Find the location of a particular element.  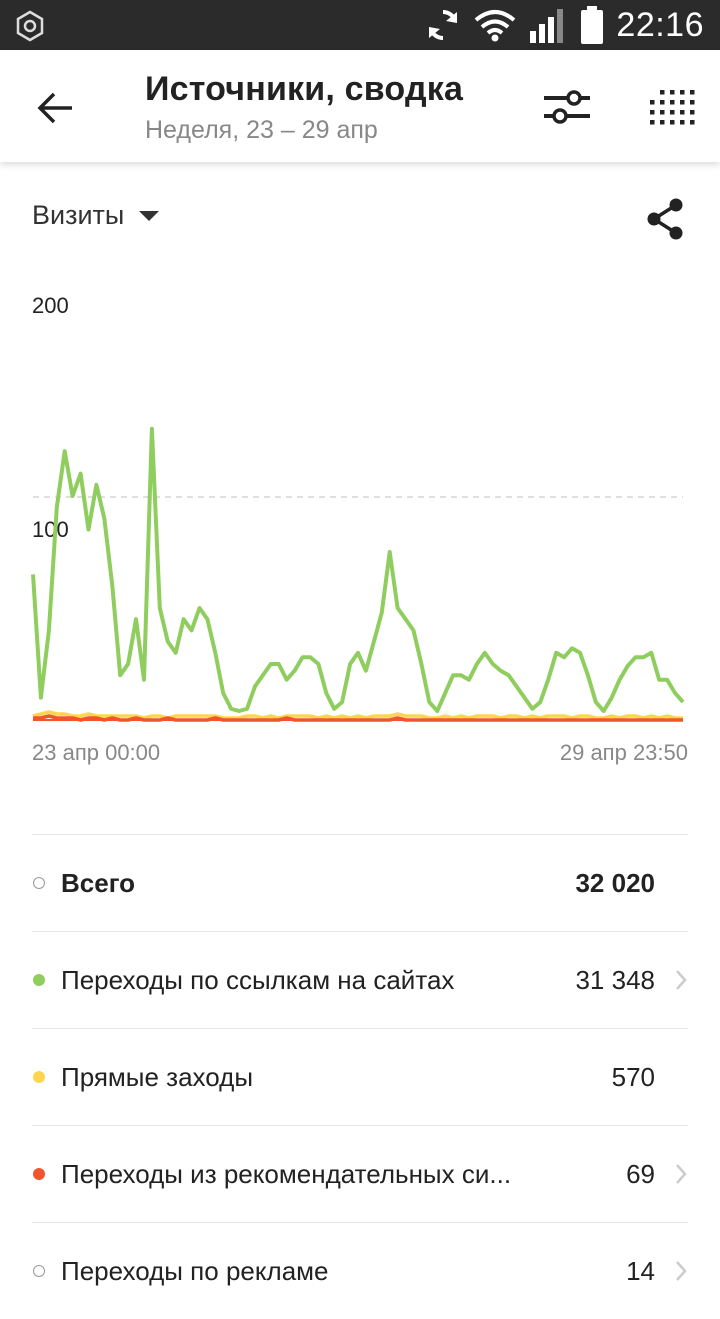

triangle-down-icon is located at coordinates (149, 215).